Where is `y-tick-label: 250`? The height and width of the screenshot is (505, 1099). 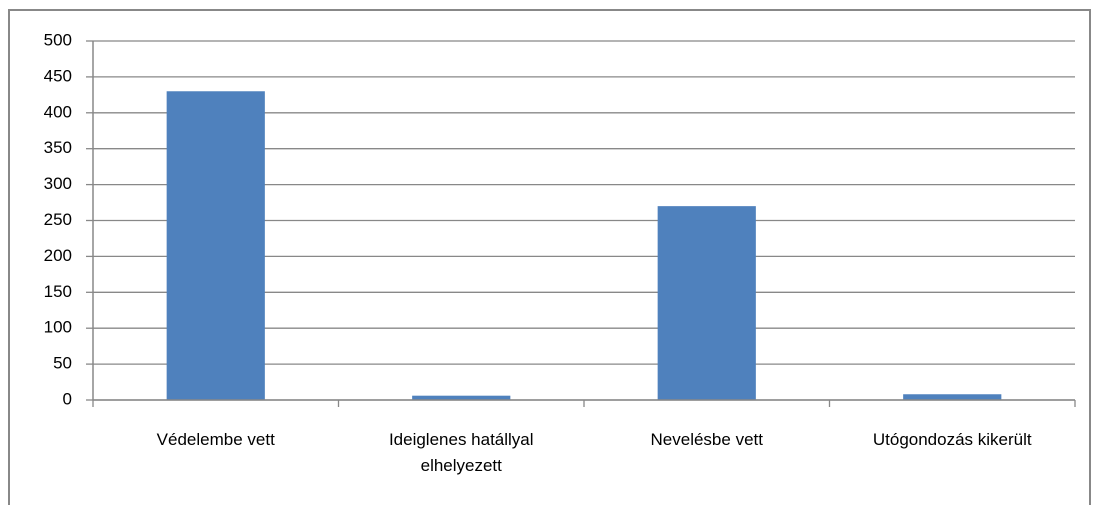 y-tick-label: 250 is located at coordinates (58, 219).